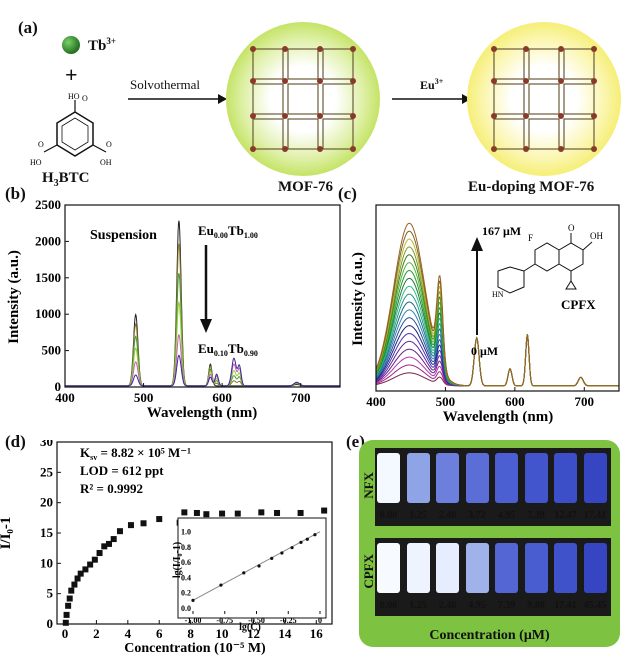 The width and height of the screenshot is (626, 656). What do you see at coordinates (256, 620) in the screenshot?
I see `inset-xtick: -0.50` at bounding box center [256, 620].